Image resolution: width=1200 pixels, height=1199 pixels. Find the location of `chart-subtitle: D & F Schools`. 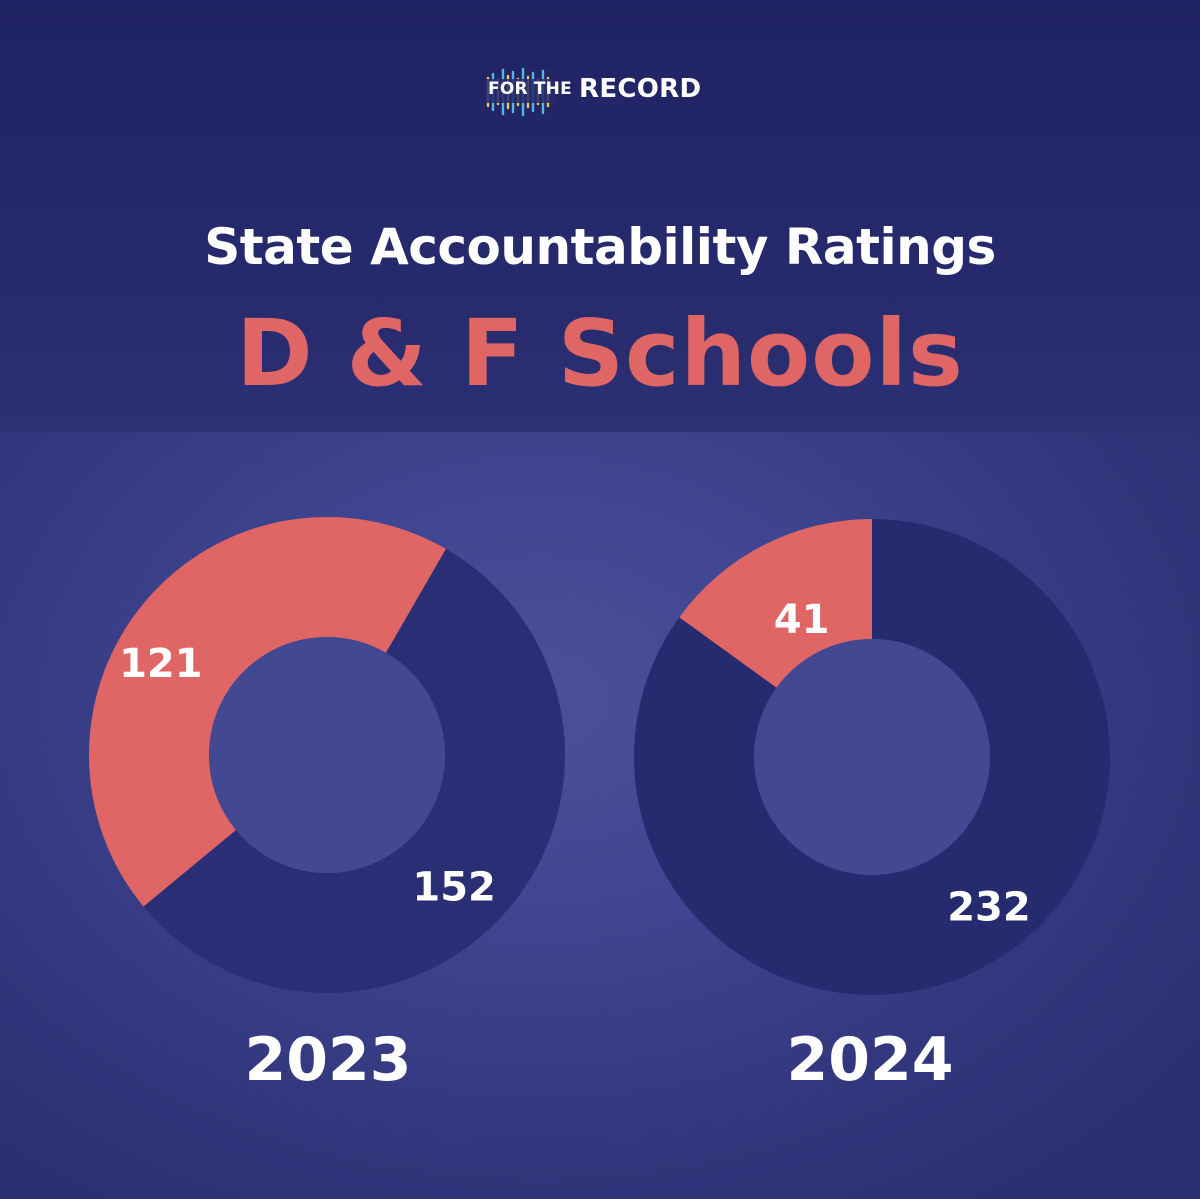

chart-subtitle: D & F Schools is located at coordinates (600, 353).